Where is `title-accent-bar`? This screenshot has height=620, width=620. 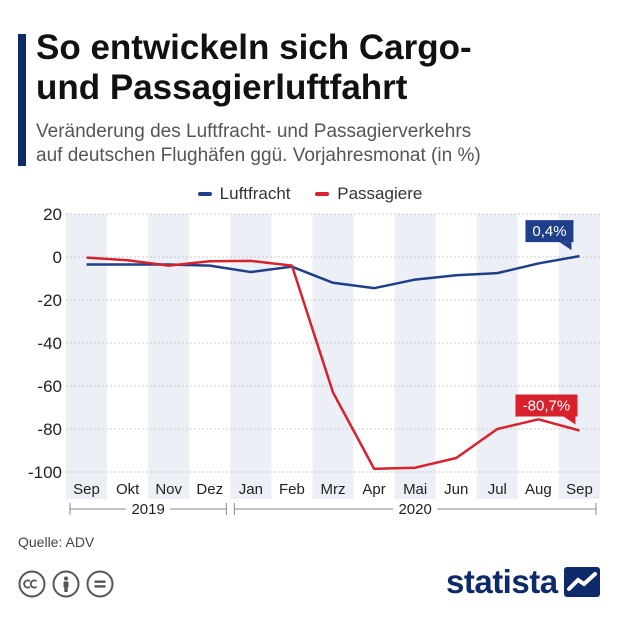 title-accent-bar is located at coordinates (22, 100).